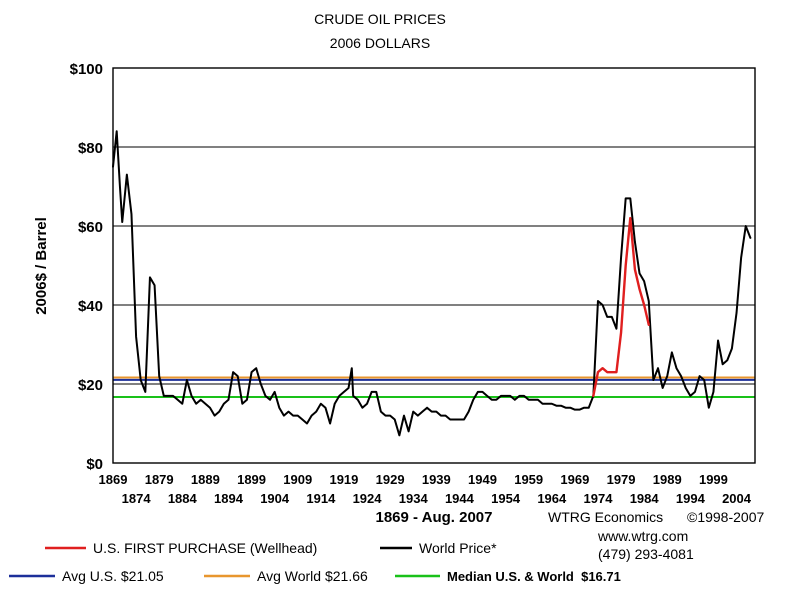  What do you see at coordinates (725, 517) in the screenshot?
I see `credits-copyright: ©1998-2007` at bounding box center [725, 517].